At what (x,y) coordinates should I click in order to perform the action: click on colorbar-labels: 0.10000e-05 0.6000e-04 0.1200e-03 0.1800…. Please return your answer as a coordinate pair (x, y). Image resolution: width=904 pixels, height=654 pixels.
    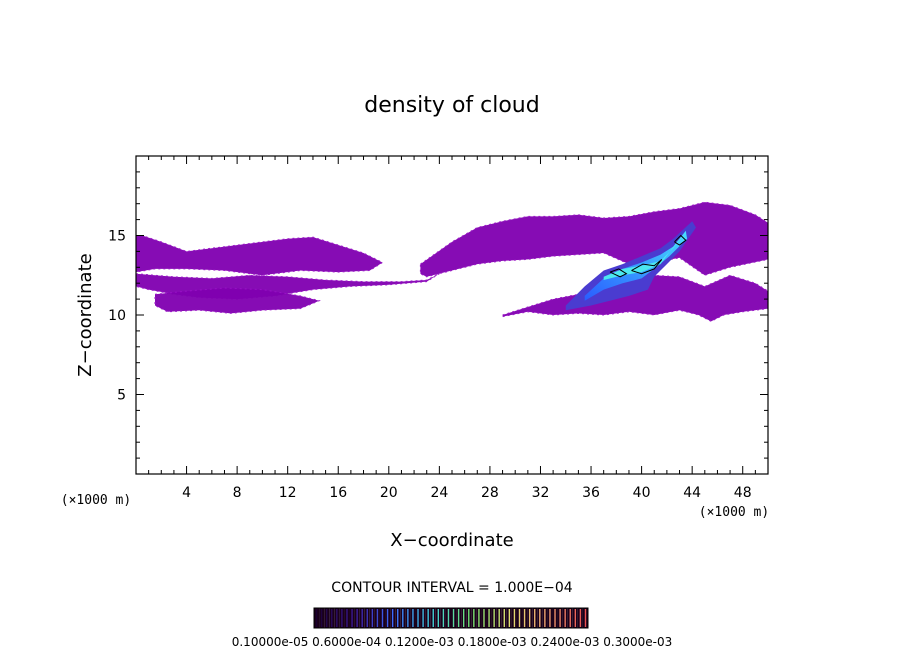
    Looking at the image, I should click on (452, 642).